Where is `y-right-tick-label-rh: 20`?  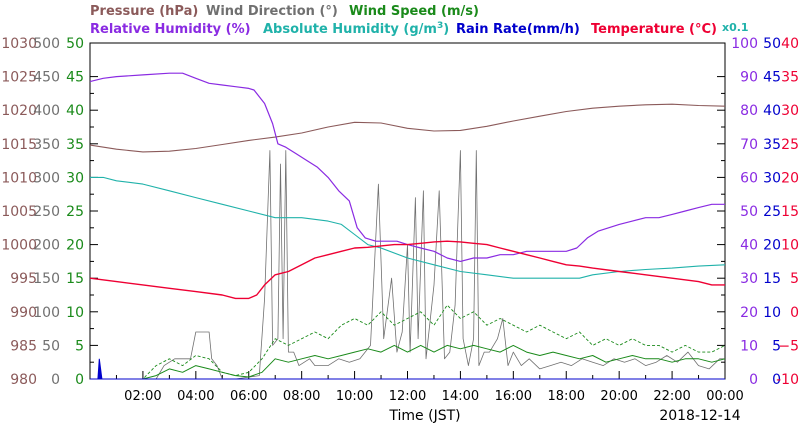
y-right-tick-label-rh: 20 is located at coordinates (749, 313).